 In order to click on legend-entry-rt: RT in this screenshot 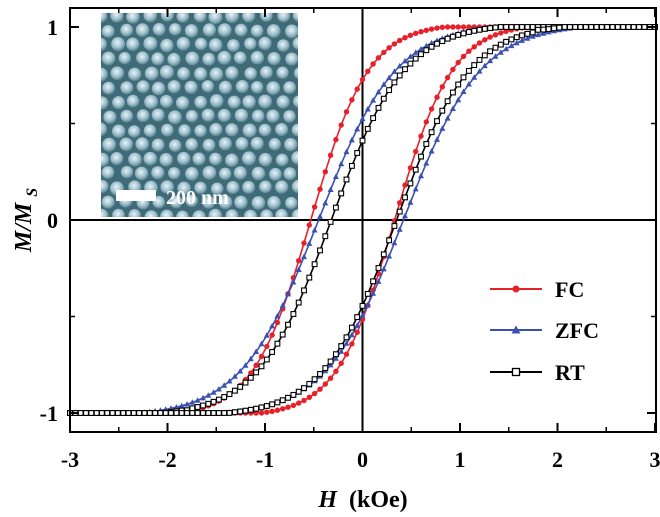, I will do `click(537, 372)`.